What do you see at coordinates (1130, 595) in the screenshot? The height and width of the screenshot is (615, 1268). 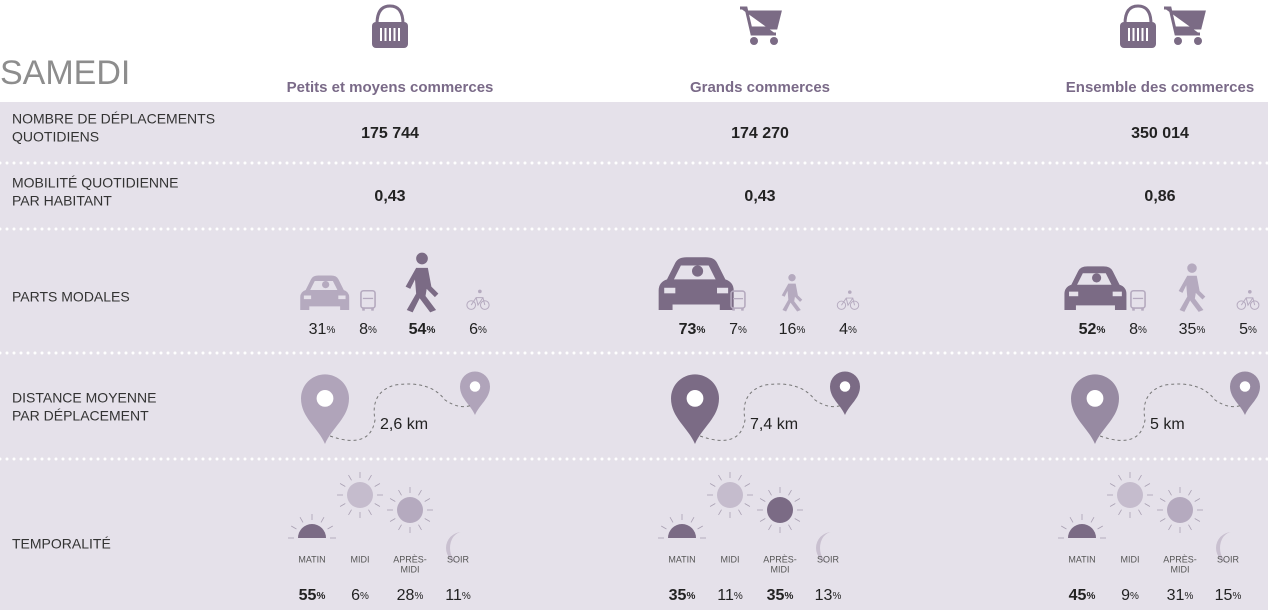 I see `percent: 9%` at bounding box center [1130, 595].